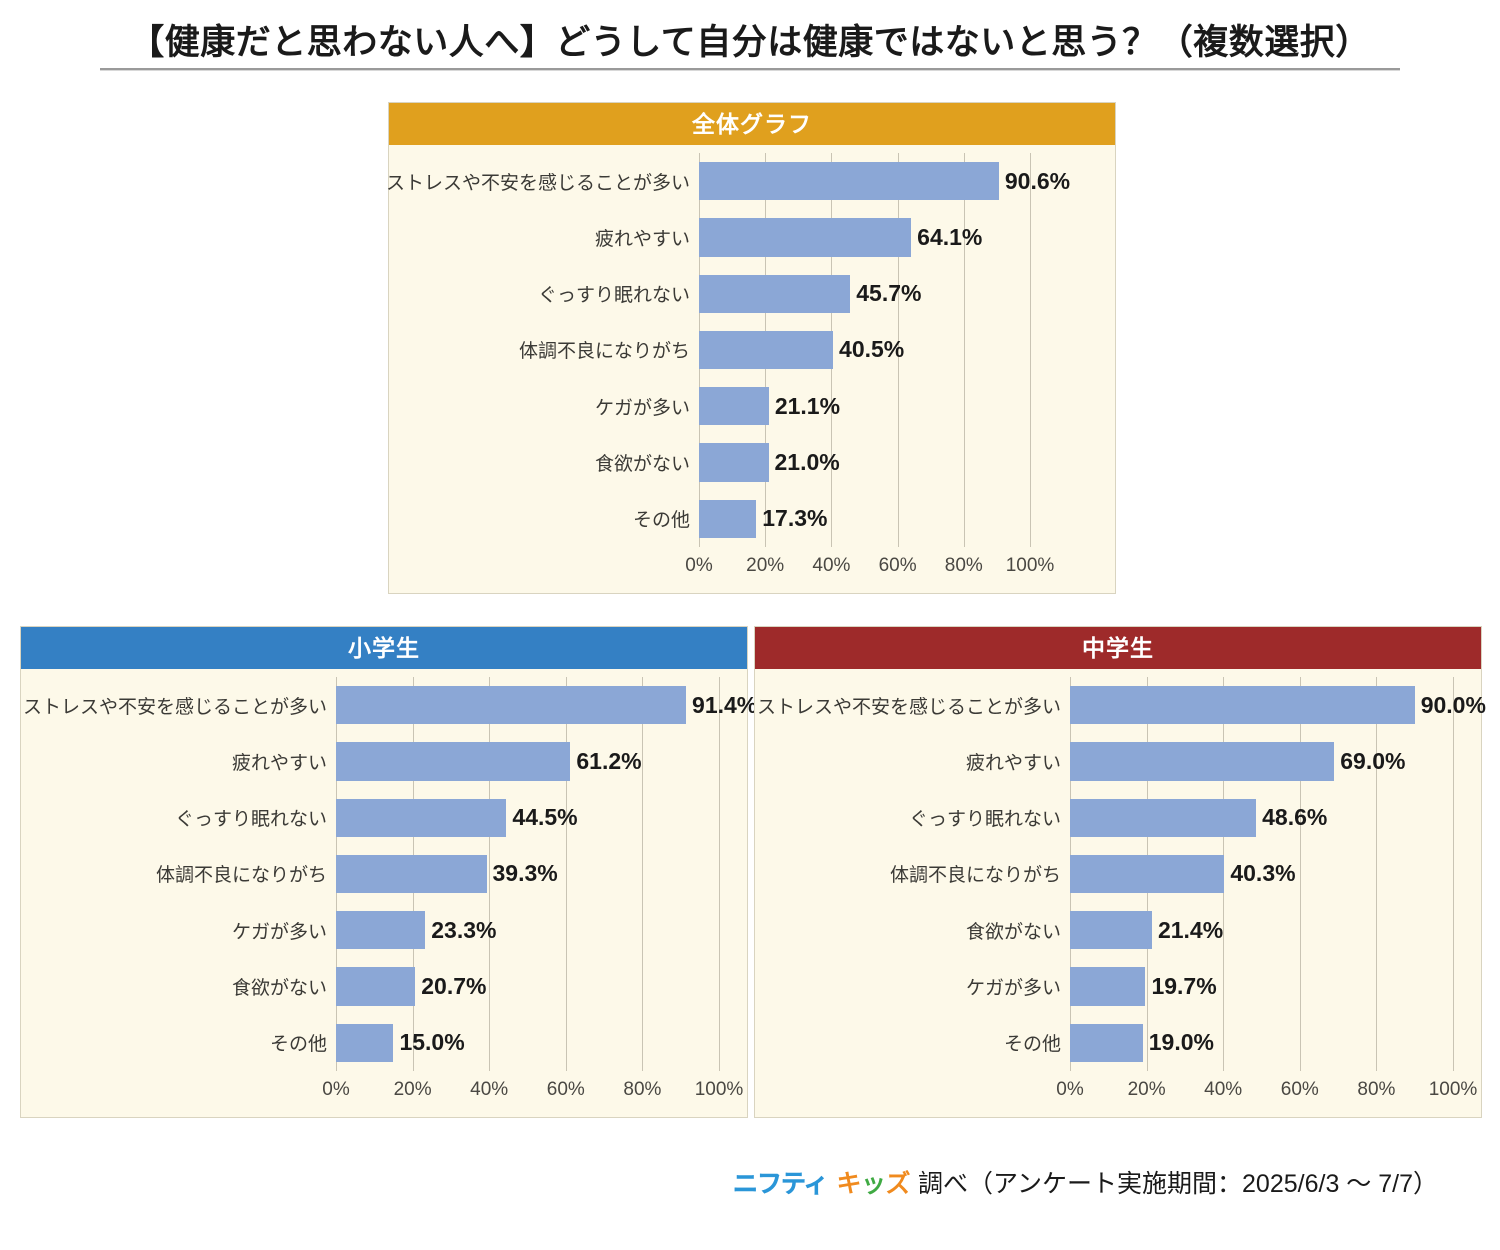  Describe the element at coordinates (848, 1184) in the screenshot. I see `brand-kids-char-1: キ` at that location.